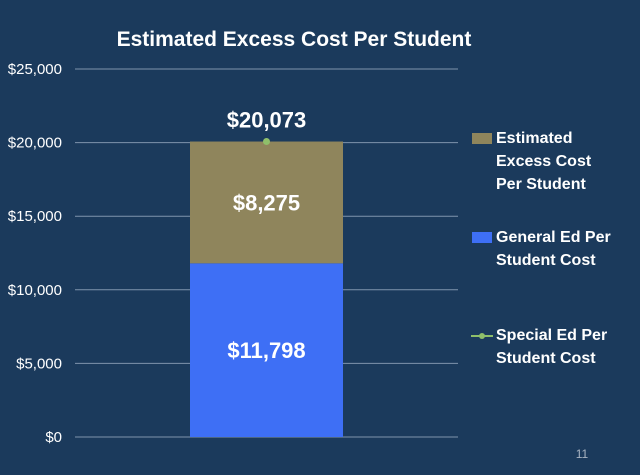  I want to click on y-tick-label: $20,000, so click(35, 143).